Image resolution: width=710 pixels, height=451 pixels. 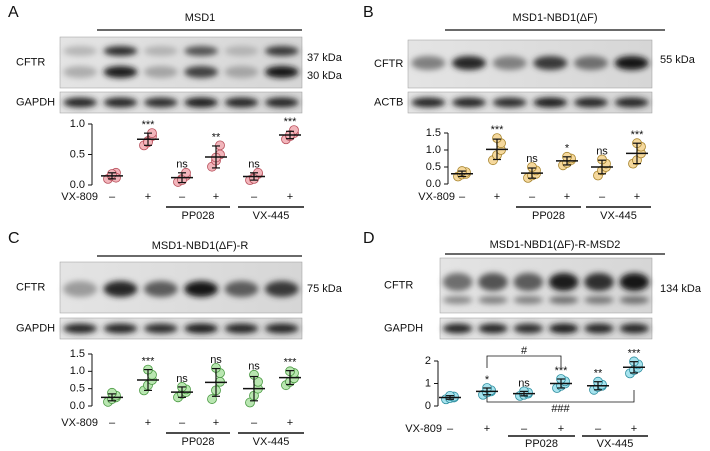 I want to click on y-tick-label: 0, so click(x=428, y=406).